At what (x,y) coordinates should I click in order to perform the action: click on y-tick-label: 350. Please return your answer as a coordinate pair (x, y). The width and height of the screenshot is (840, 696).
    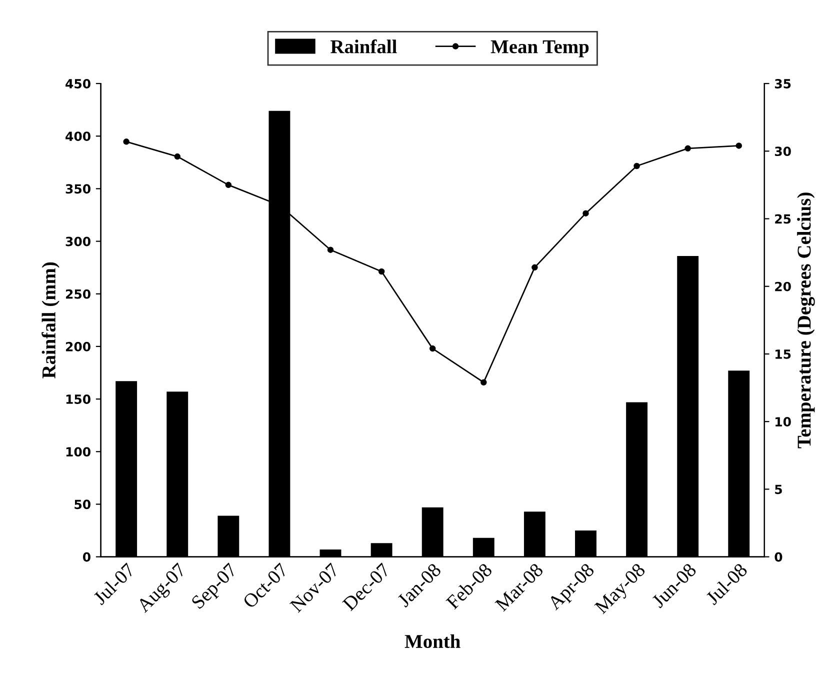
    Looking at the image, I should click on (78, 189).